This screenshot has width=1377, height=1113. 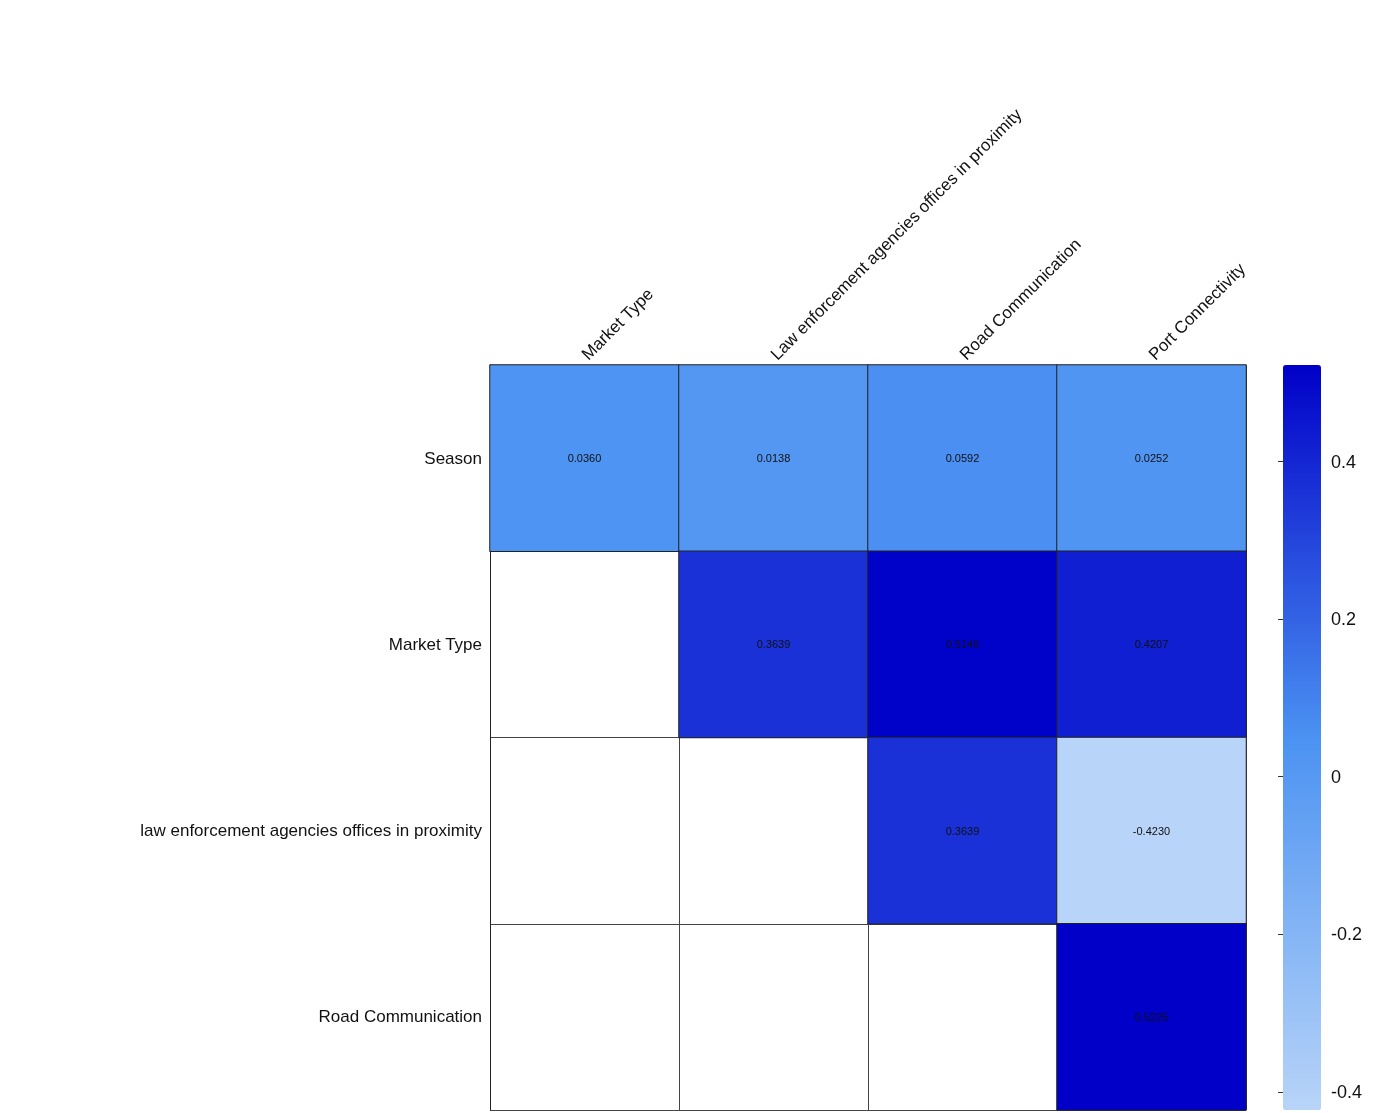 I want to click on data-label: 0.0252, so click(x=1151, y=458).